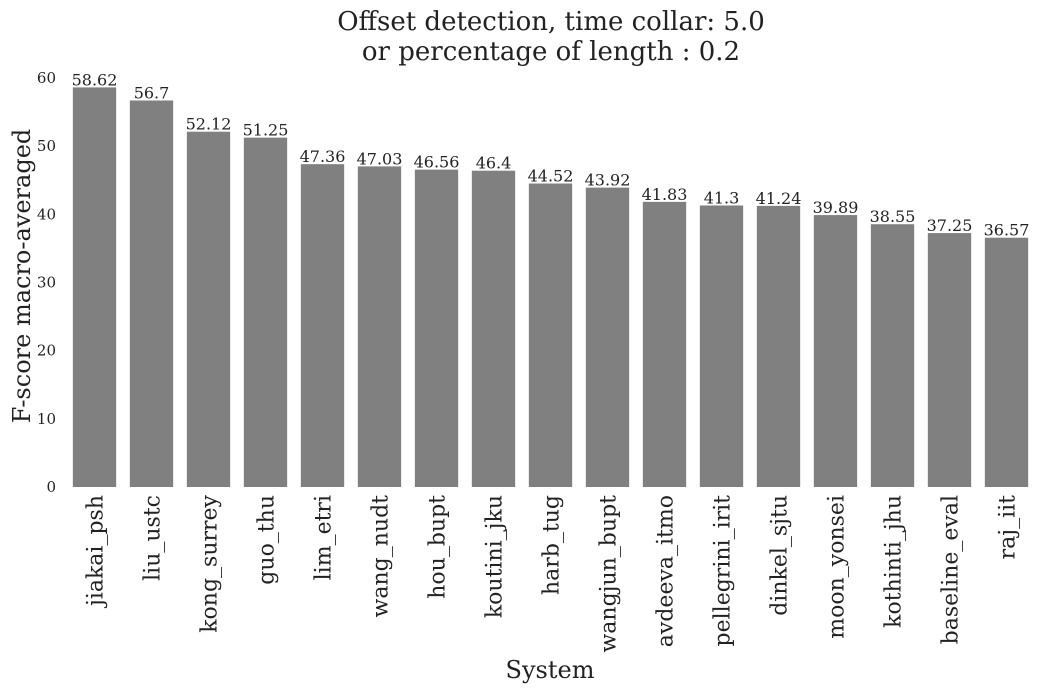  I want to click on x-tick-label: pellegrini_irit, so click(723, 571).